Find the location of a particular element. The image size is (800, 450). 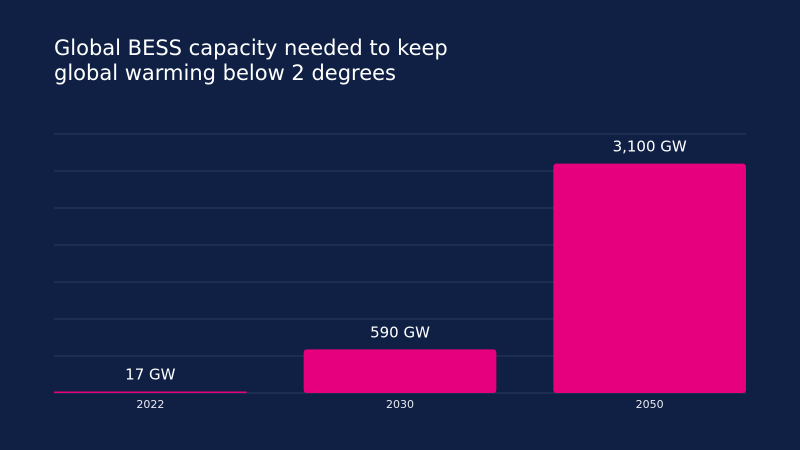

x-tick-label-2050: 2050 is located at coordinates (650, 404).